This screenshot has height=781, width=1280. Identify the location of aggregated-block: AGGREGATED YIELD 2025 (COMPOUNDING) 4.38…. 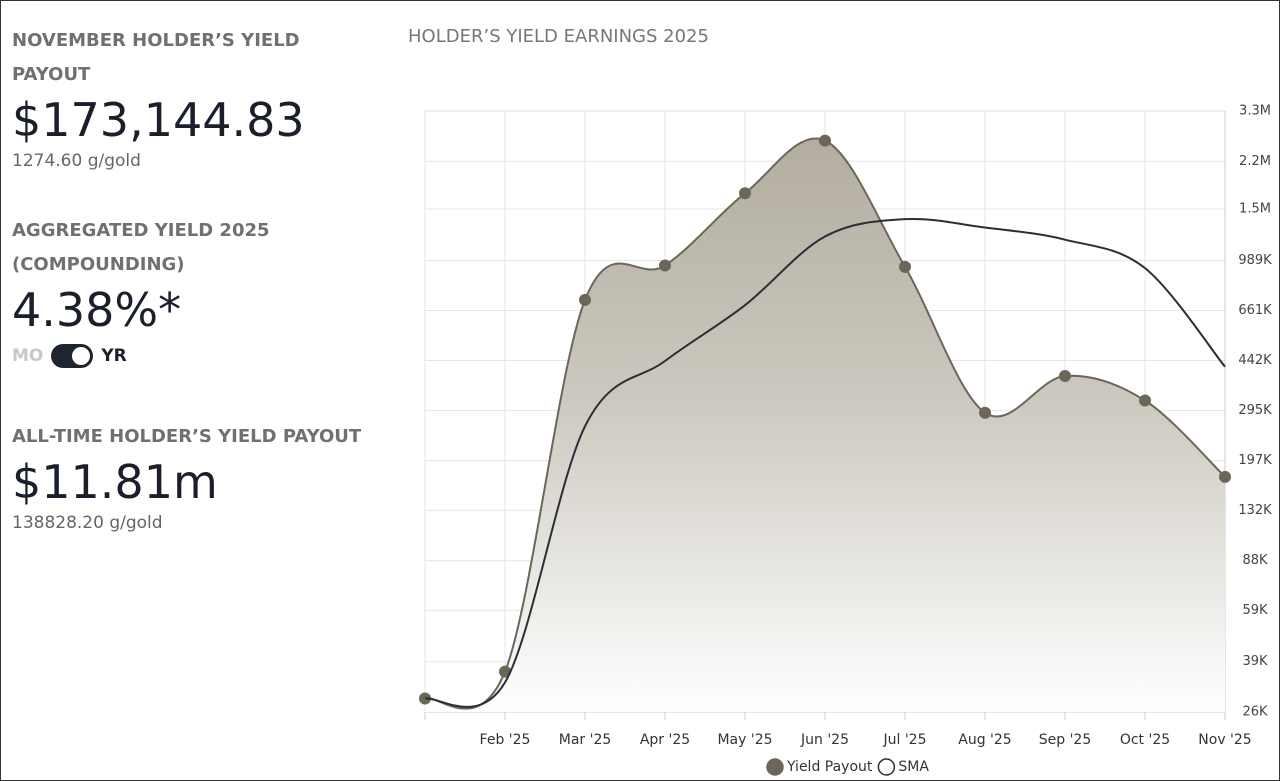
(197, 291).